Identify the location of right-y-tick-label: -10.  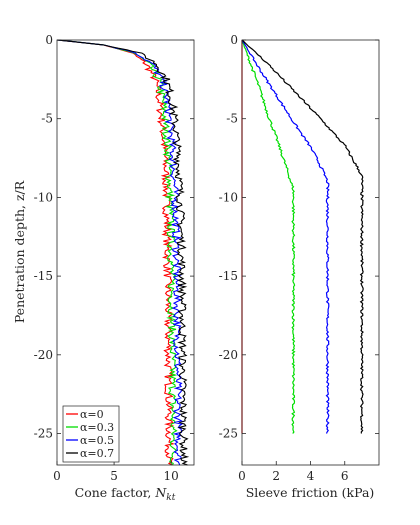
(228, 197).